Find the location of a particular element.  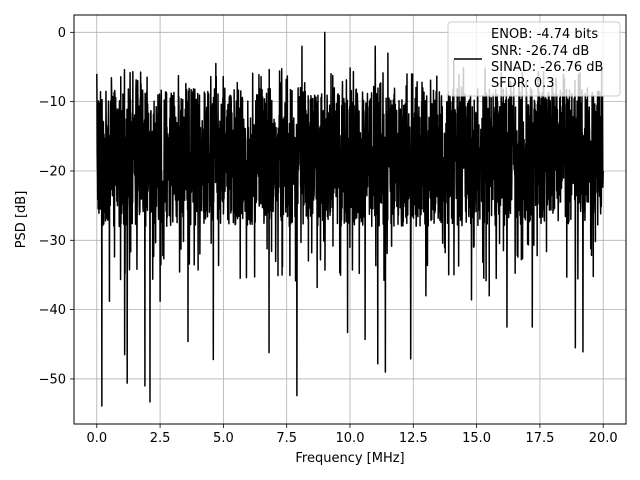

legend-sfdr: SFDR: 0.3 is located at coordinates (523, 83).